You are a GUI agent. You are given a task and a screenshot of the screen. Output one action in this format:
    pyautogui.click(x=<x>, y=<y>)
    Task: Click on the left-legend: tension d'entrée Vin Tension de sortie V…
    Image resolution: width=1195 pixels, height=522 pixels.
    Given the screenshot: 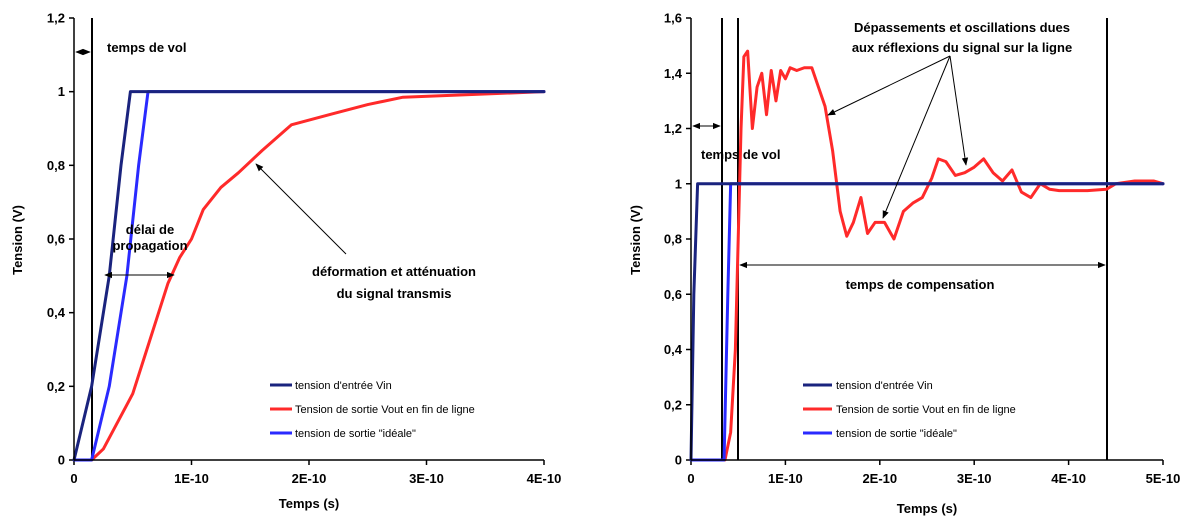 What is the action you would take?
    pyautogui.click(x=372, y=410)
    